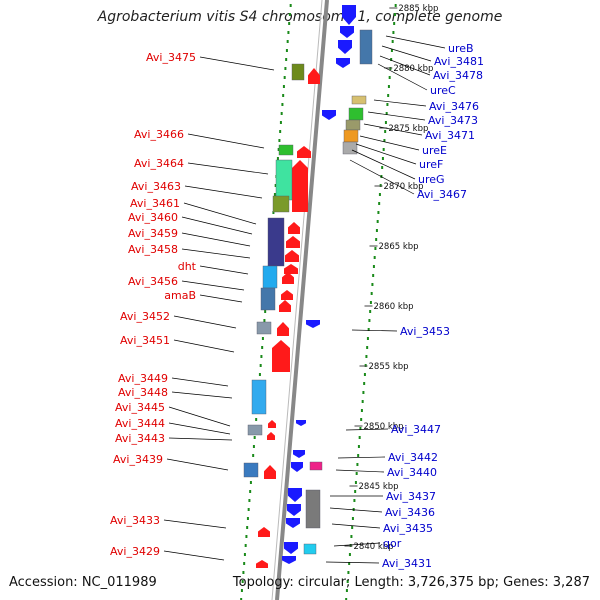  Describe the element at coordinates (153, 249) in the screenshot. I see `forward-gene-label: Avi_3458` at that location.